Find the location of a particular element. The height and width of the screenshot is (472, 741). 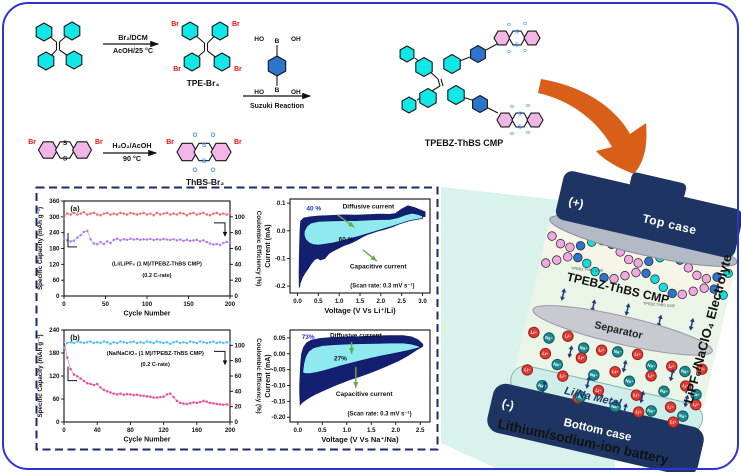

svg-text: 60 is located at coordinates (238, 249).